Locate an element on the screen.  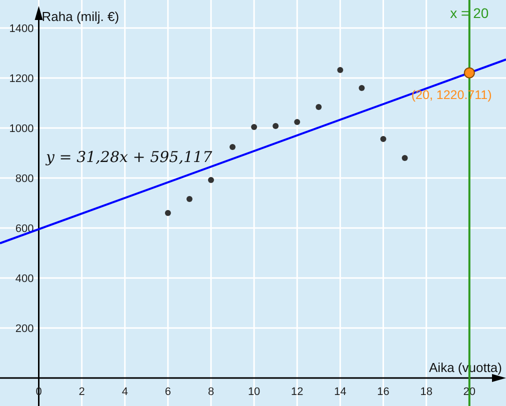
x-tick-label: 6 is located at coordinates (168, 392).